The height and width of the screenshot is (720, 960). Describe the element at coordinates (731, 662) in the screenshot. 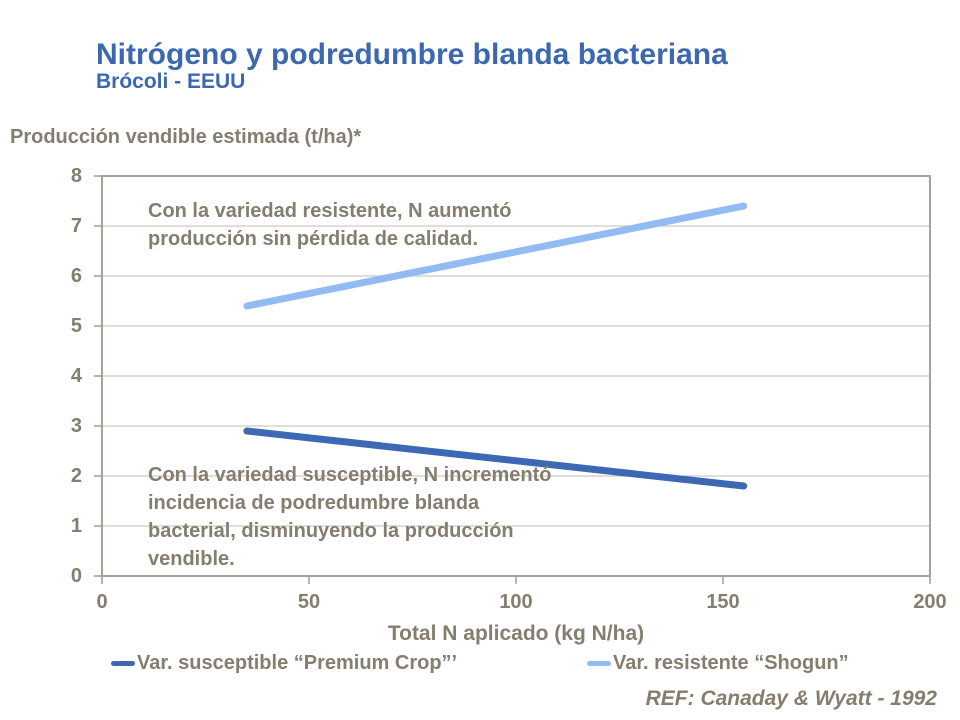

I see `legend-label-resistant: Var. resistente “Shogun”` at that location.